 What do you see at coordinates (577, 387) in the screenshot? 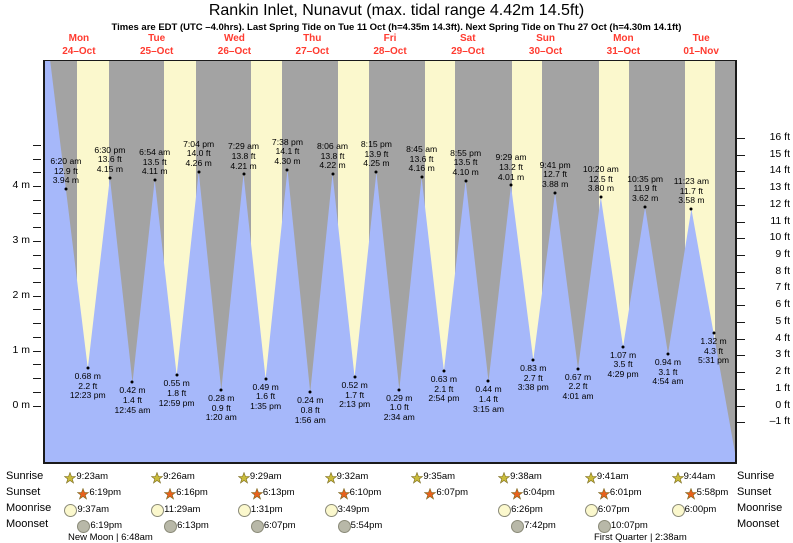
I see `tide-label-23: 0.67 m 2.2 ft 4:01 am` at bounding box center [577, 387].